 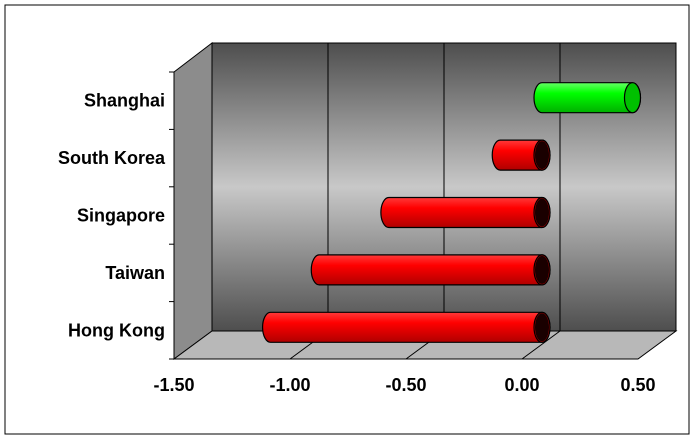 I want to click on y-axis, so click(x=172, y=215).